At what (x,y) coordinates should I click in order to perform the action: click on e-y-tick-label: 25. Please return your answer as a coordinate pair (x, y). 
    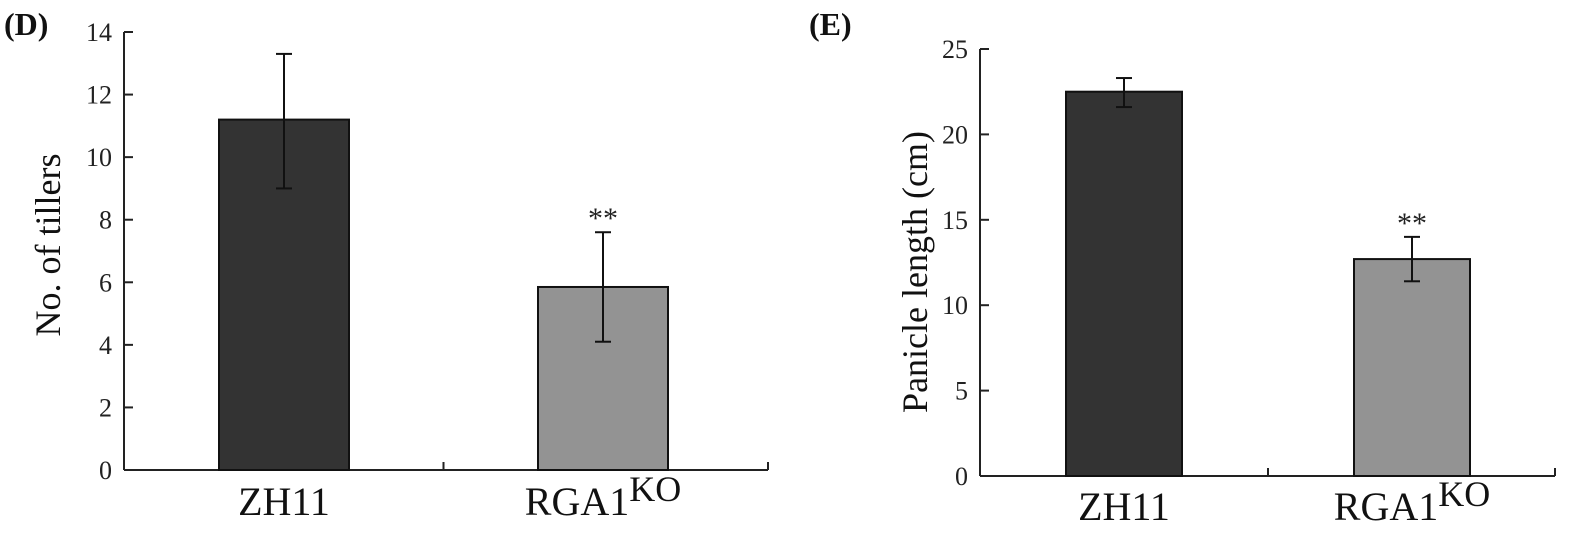
    Looking at the image, I should click on (955, 49).